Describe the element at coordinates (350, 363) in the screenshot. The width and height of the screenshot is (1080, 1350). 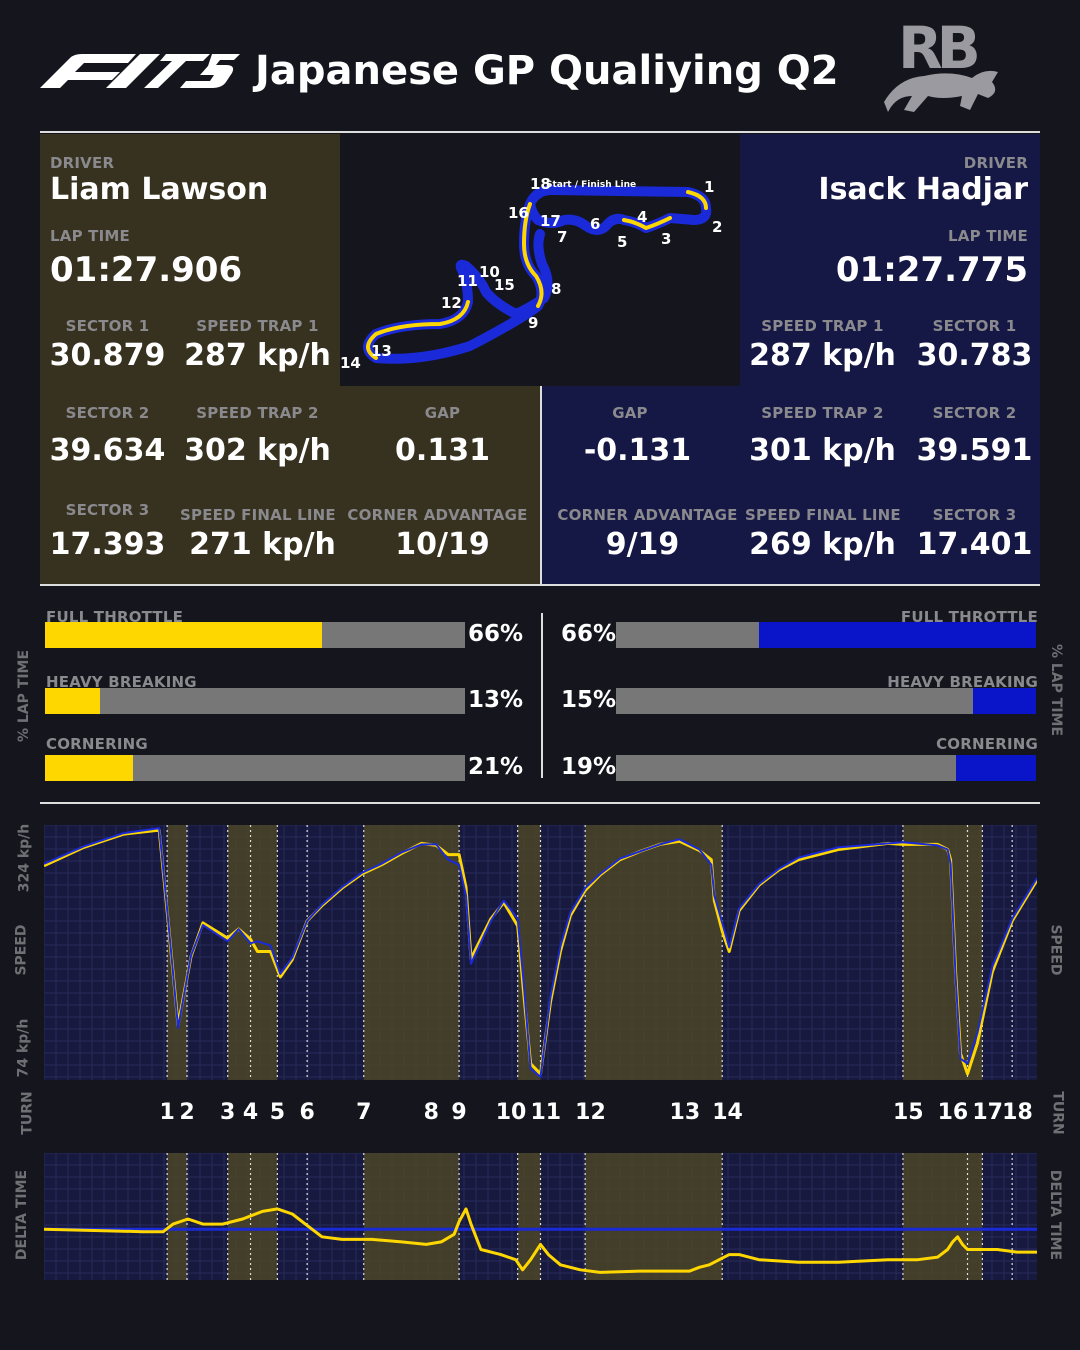
I see `track-turn-14: 14` at that location.